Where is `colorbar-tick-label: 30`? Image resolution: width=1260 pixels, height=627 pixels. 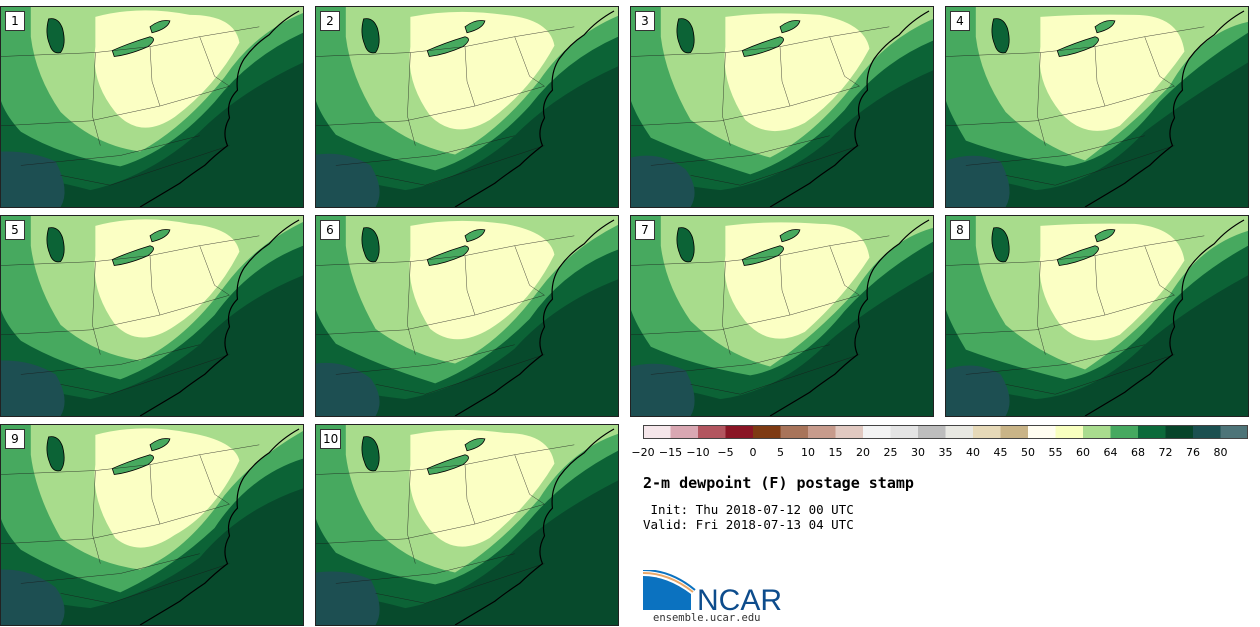 colorbar-tick-label: 30 is located at coordinates (918, 452).